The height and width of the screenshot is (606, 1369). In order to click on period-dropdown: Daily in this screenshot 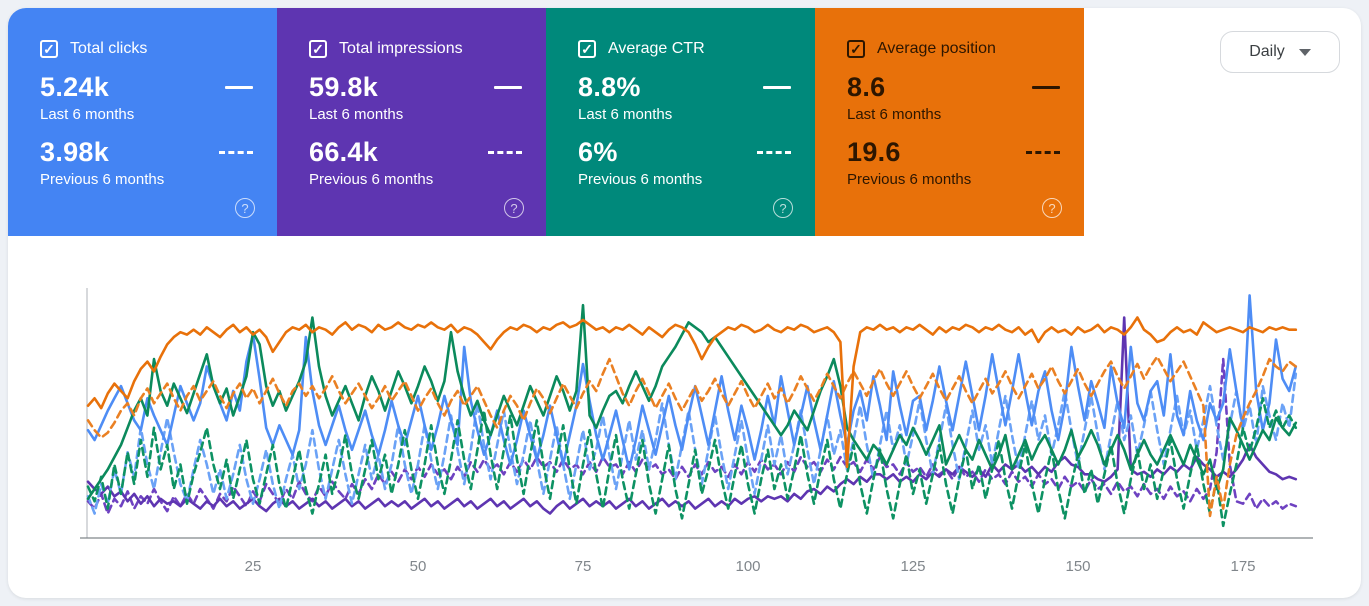, I will do `click(1280, 52)`.